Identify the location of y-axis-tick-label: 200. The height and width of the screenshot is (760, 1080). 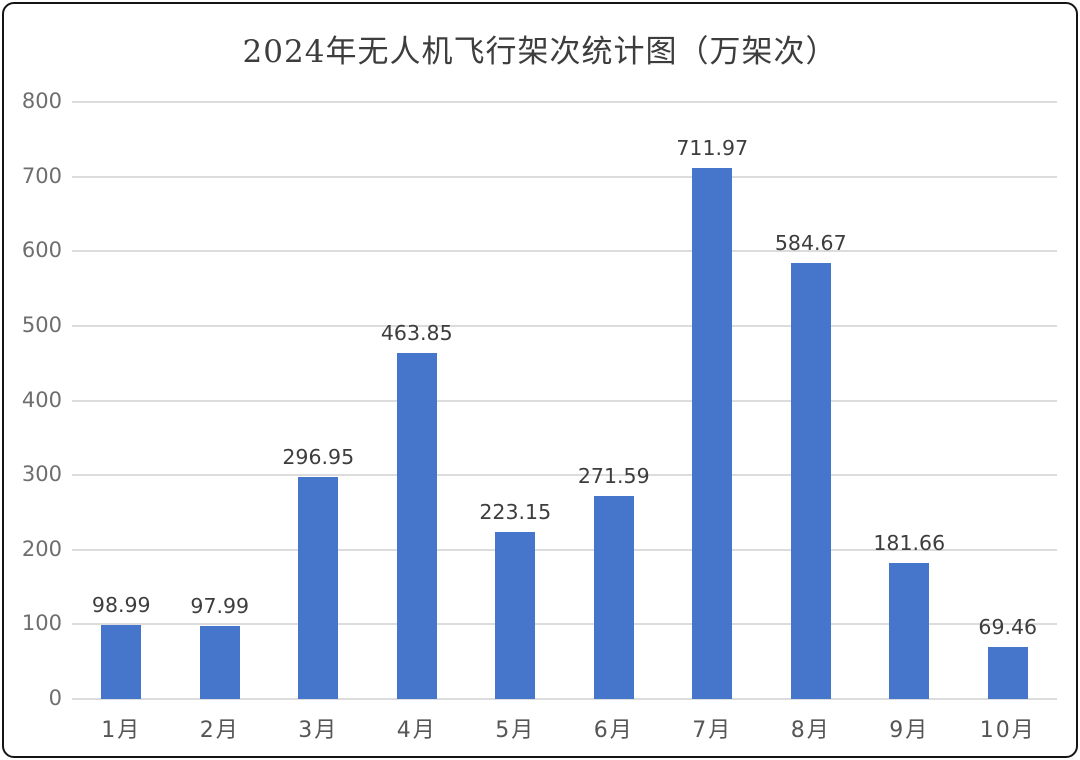
(41, 548).